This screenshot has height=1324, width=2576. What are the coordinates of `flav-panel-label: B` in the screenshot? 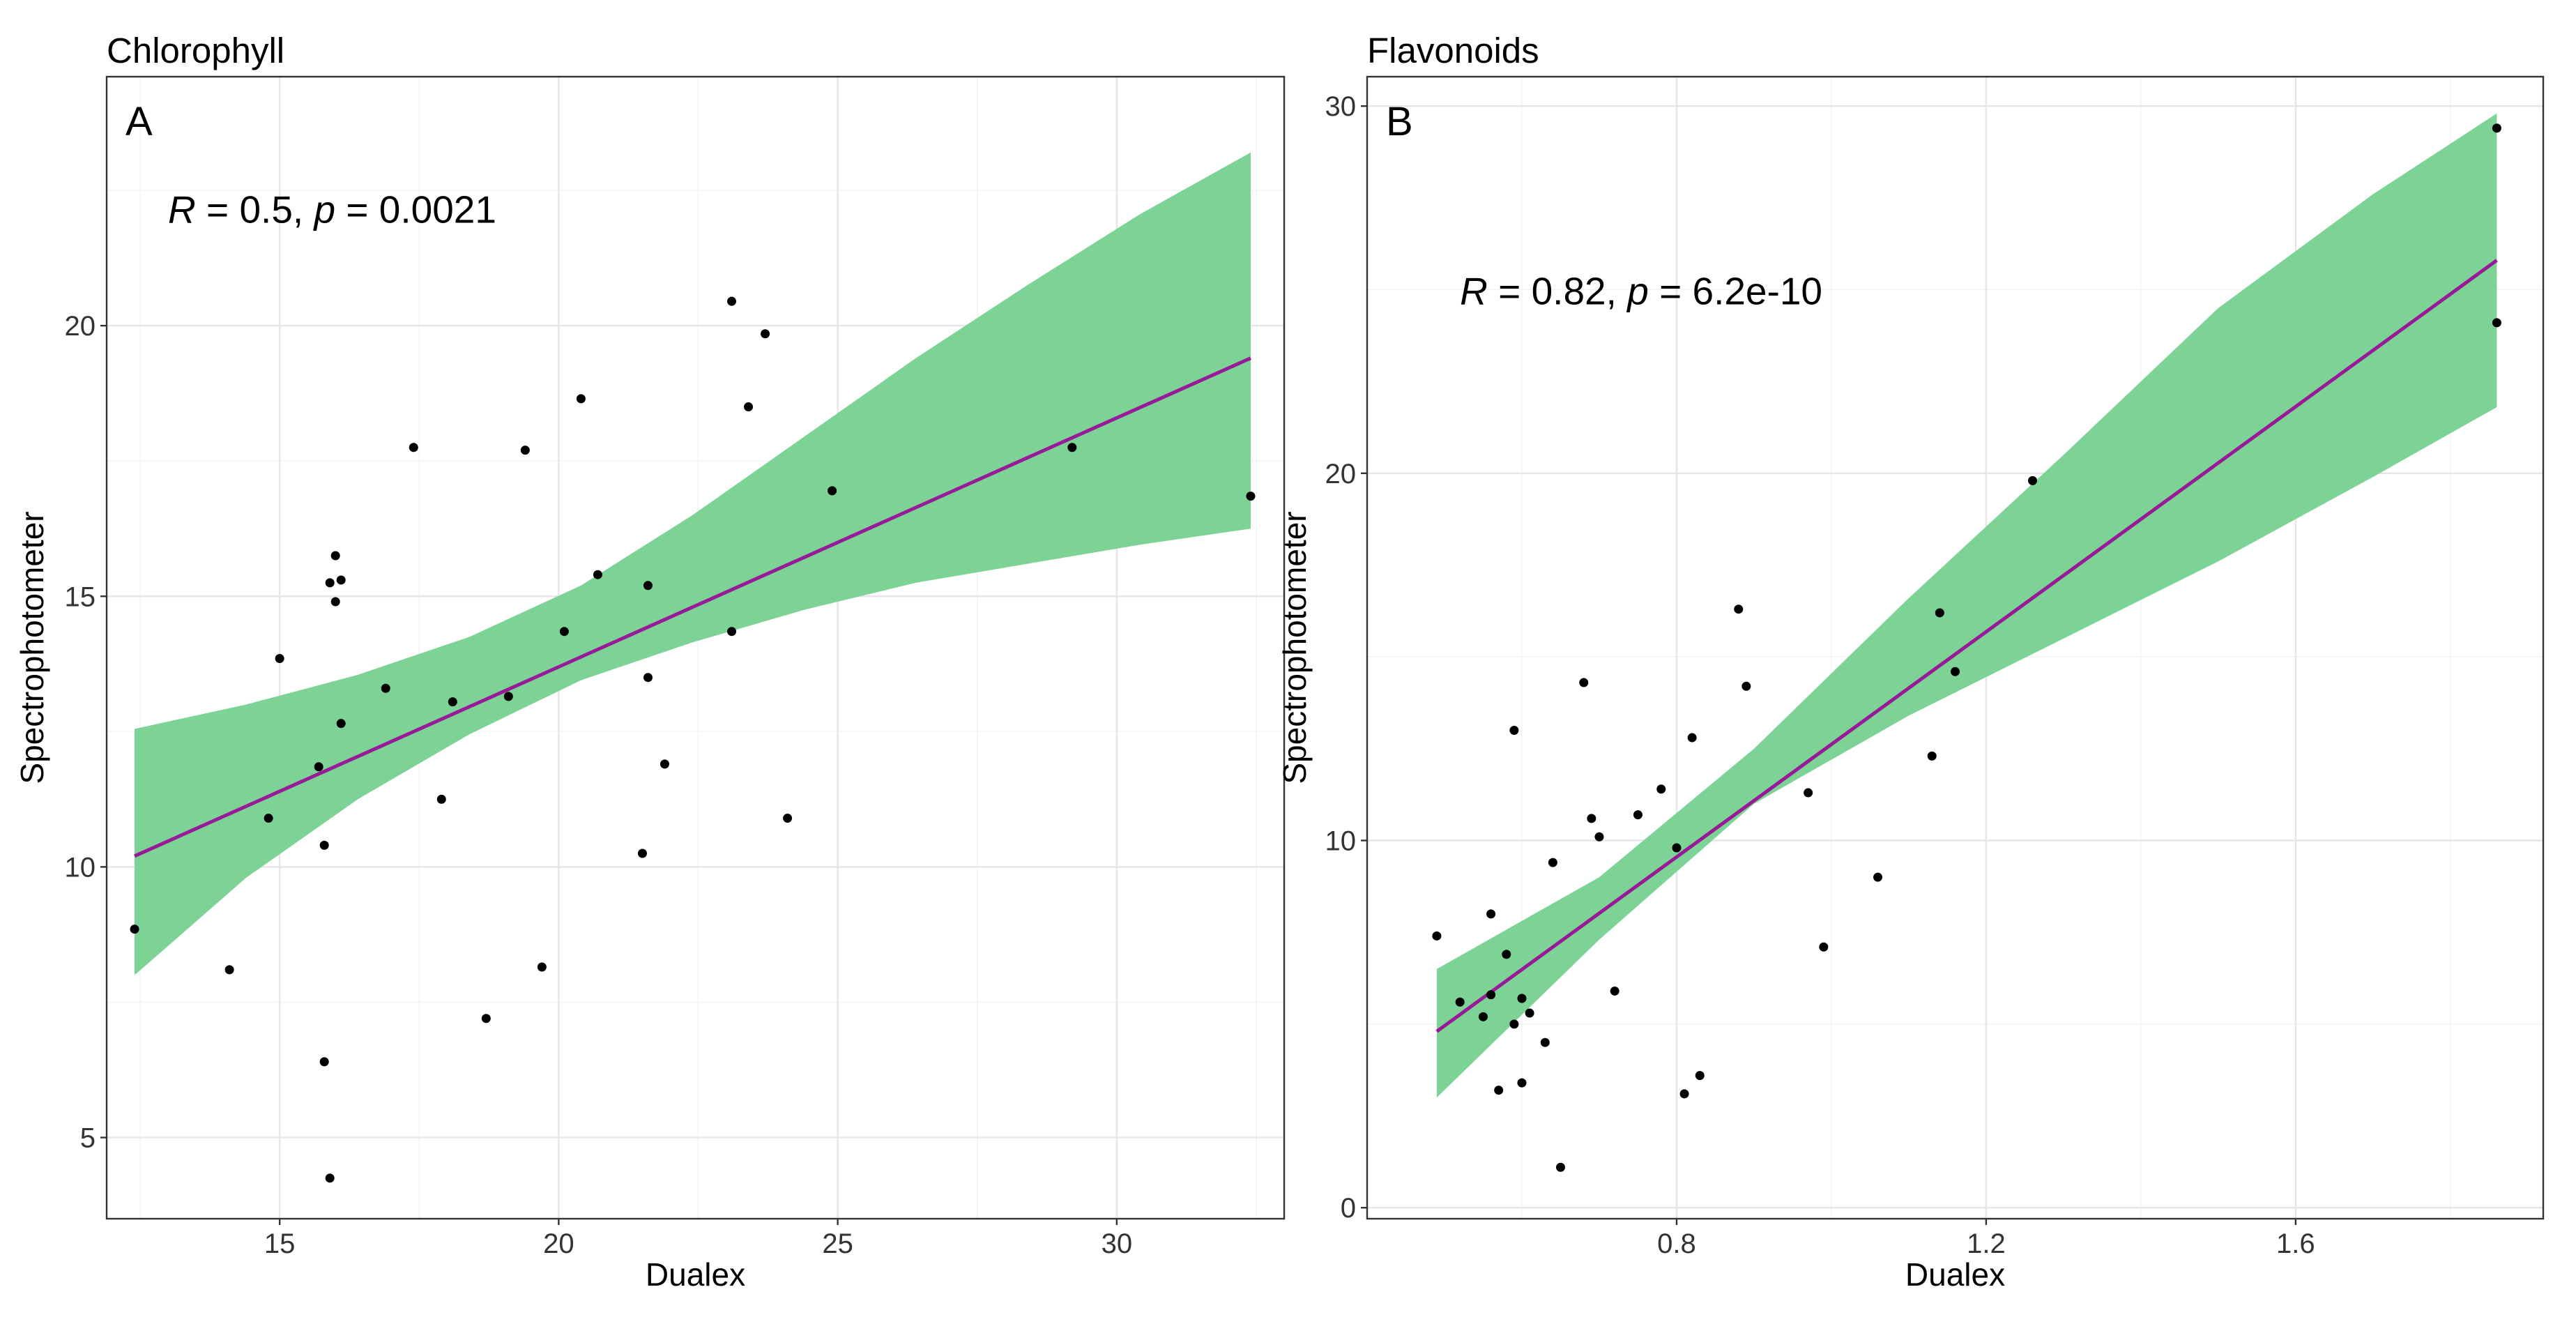 It's located at (1399, 121).